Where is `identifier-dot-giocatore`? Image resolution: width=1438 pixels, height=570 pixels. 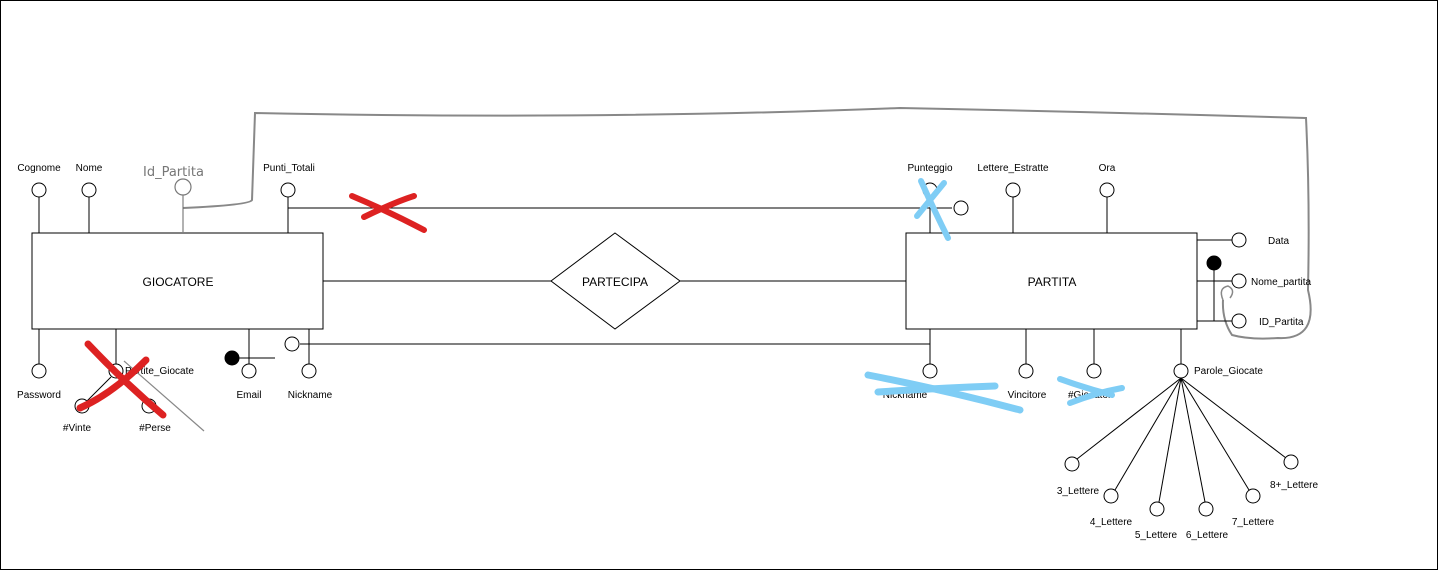 identifier-dot-giocatore is located at coordinates (232, 358).